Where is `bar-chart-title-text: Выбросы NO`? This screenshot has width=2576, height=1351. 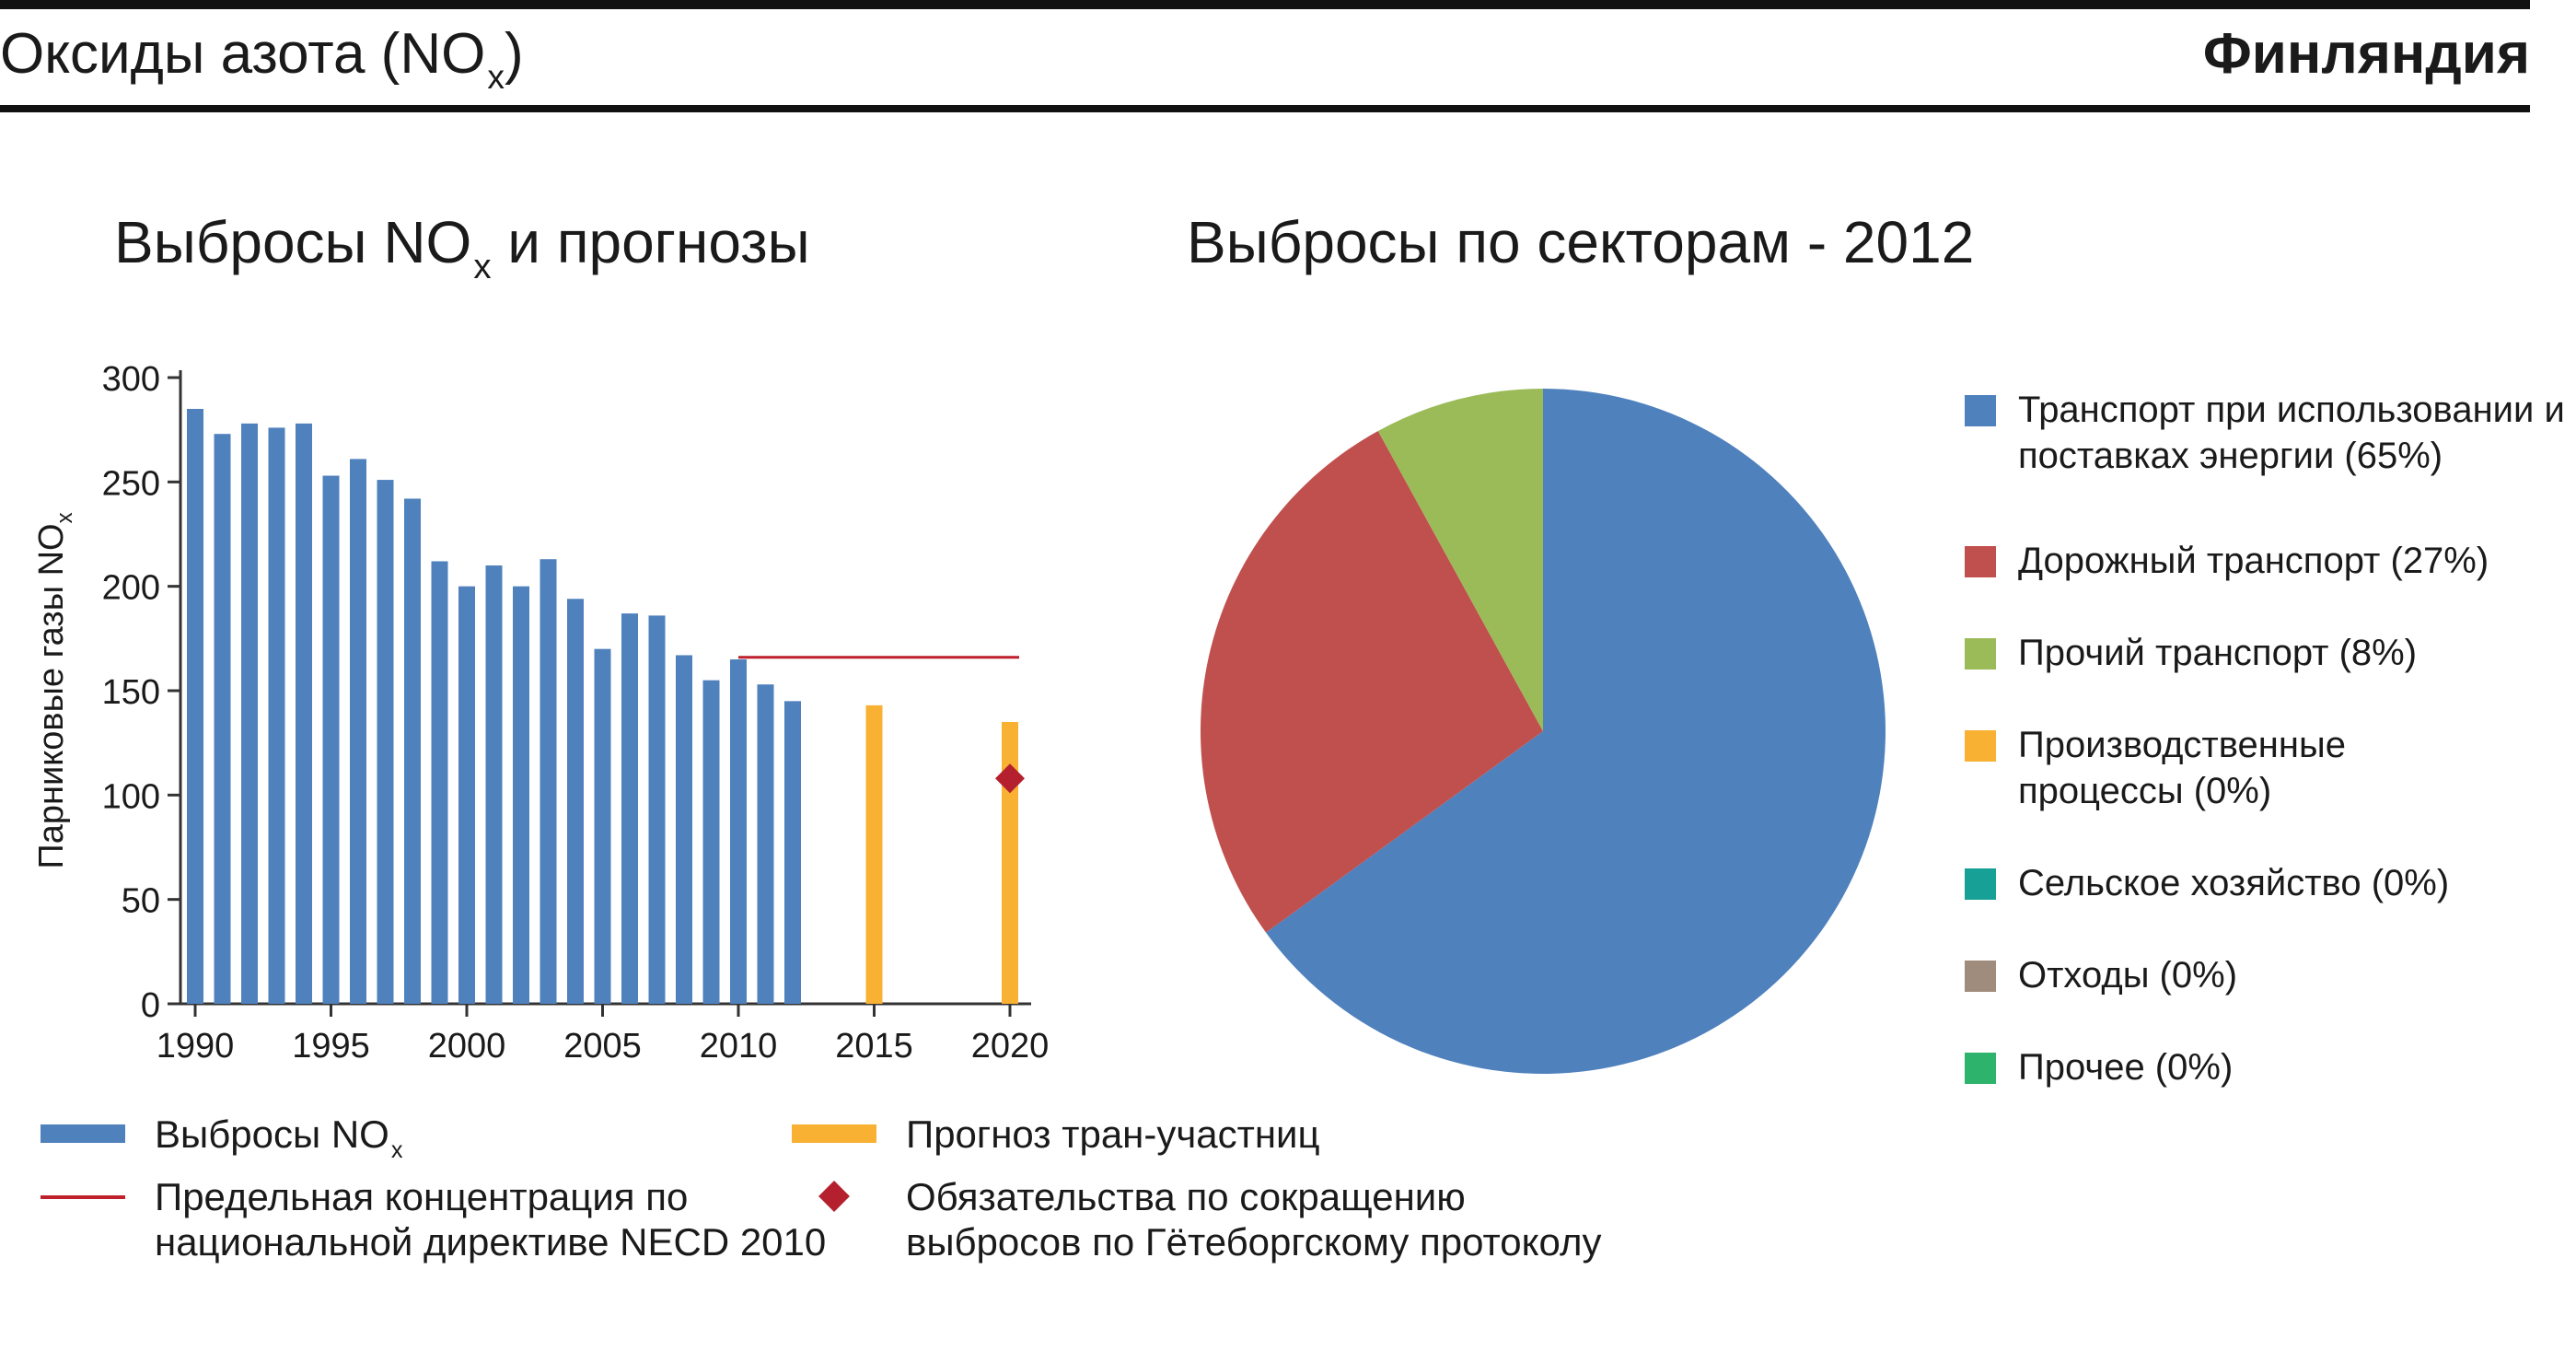 bar-chart-title-text: Выбросы NO is located at coordinates (293, 242).